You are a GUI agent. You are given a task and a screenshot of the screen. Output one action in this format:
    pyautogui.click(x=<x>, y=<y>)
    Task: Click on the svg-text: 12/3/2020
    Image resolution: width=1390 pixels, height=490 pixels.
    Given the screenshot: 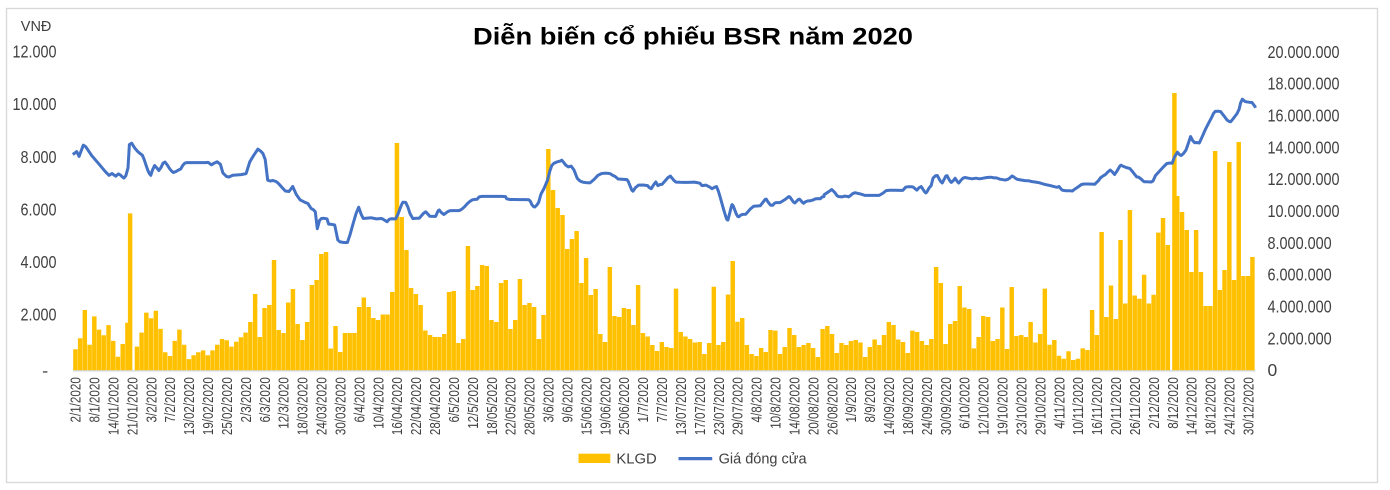 What is the action you would take?
    pyautogui.click(x=285, y=403)
    